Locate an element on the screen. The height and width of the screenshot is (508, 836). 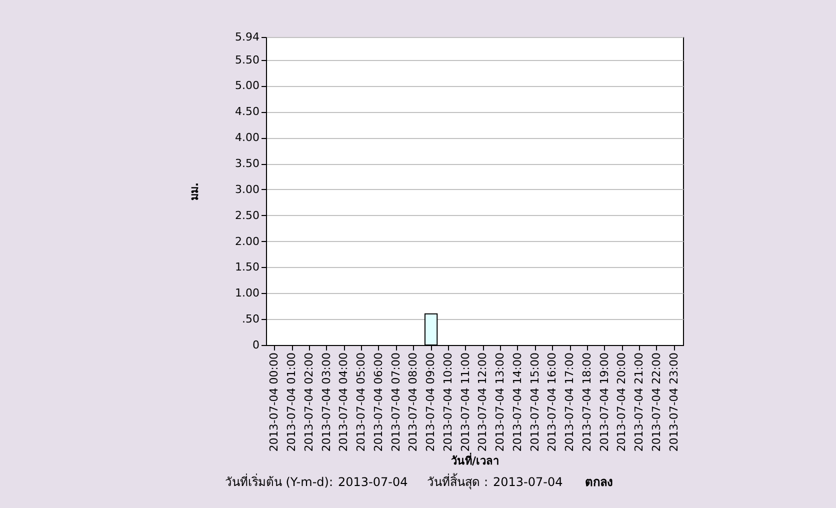
x-tick-label: 2013-07-04 07:00 is located at coordinates (395, 402).